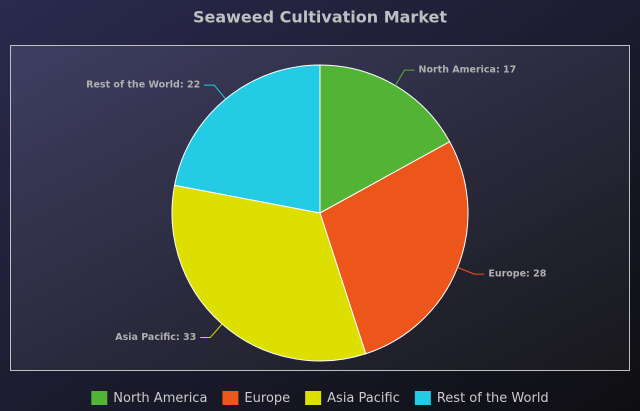 This screenshot has width=640, height=411. I want to click on legend-item: Asia Pacific, so click(352, 398).